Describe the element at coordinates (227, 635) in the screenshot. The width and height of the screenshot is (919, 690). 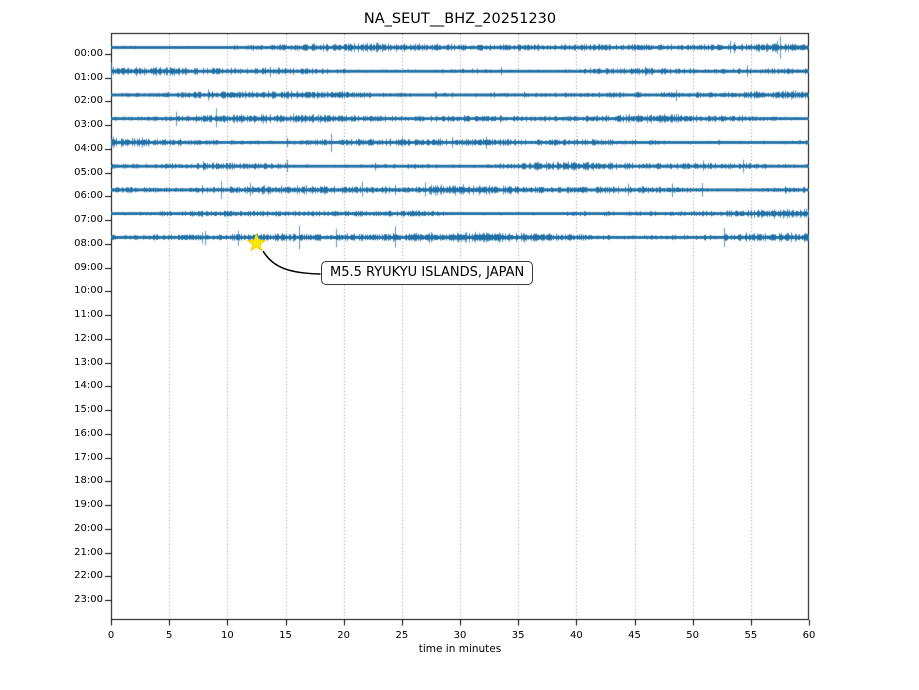
I see `x-tick-label: 10` at that location.